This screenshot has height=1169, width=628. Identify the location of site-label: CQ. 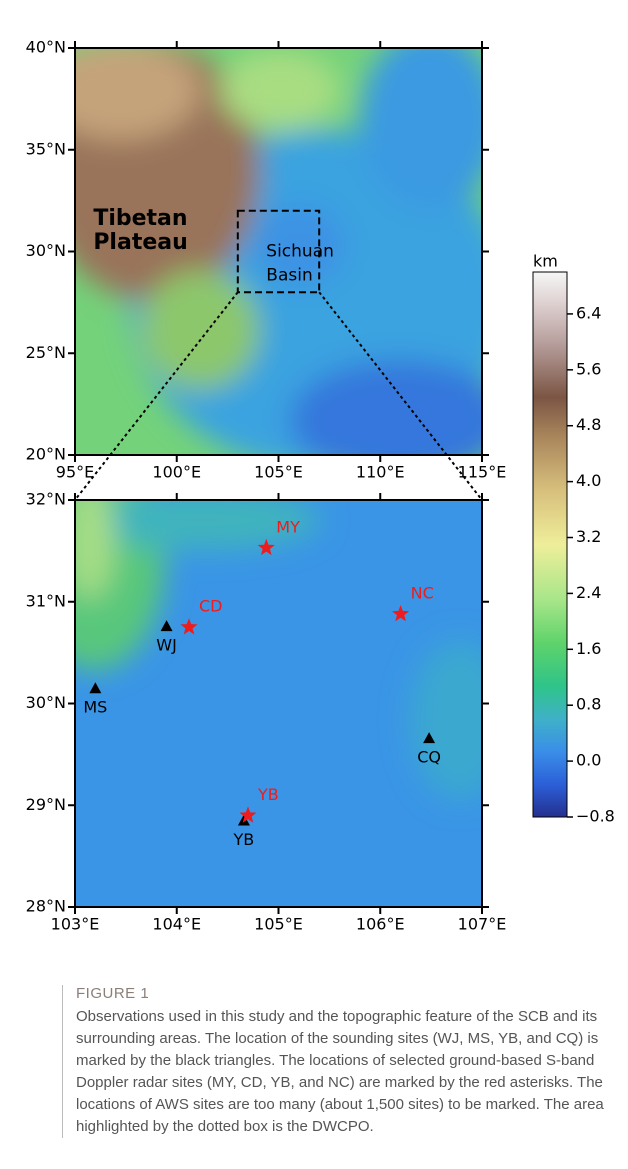
(429, 757).